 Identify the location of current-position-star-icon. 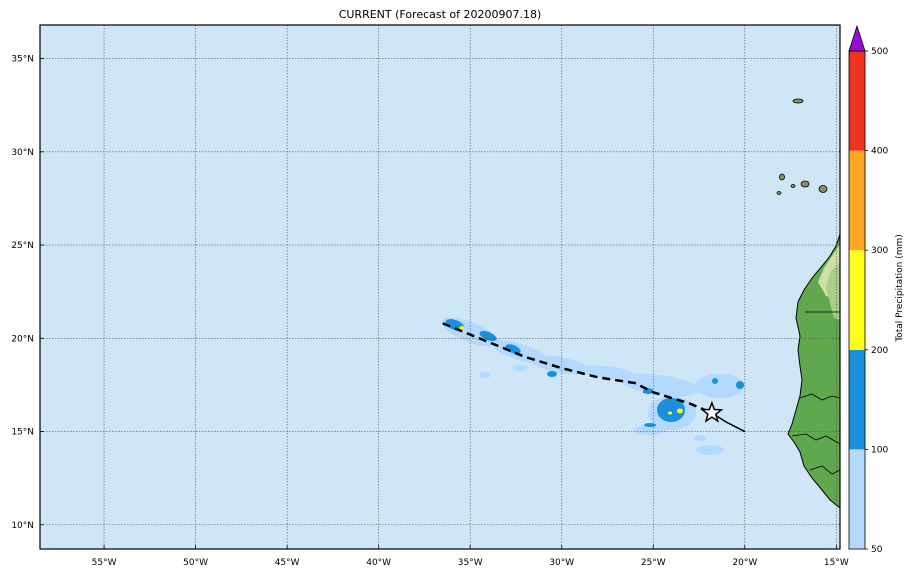
(712, 411).